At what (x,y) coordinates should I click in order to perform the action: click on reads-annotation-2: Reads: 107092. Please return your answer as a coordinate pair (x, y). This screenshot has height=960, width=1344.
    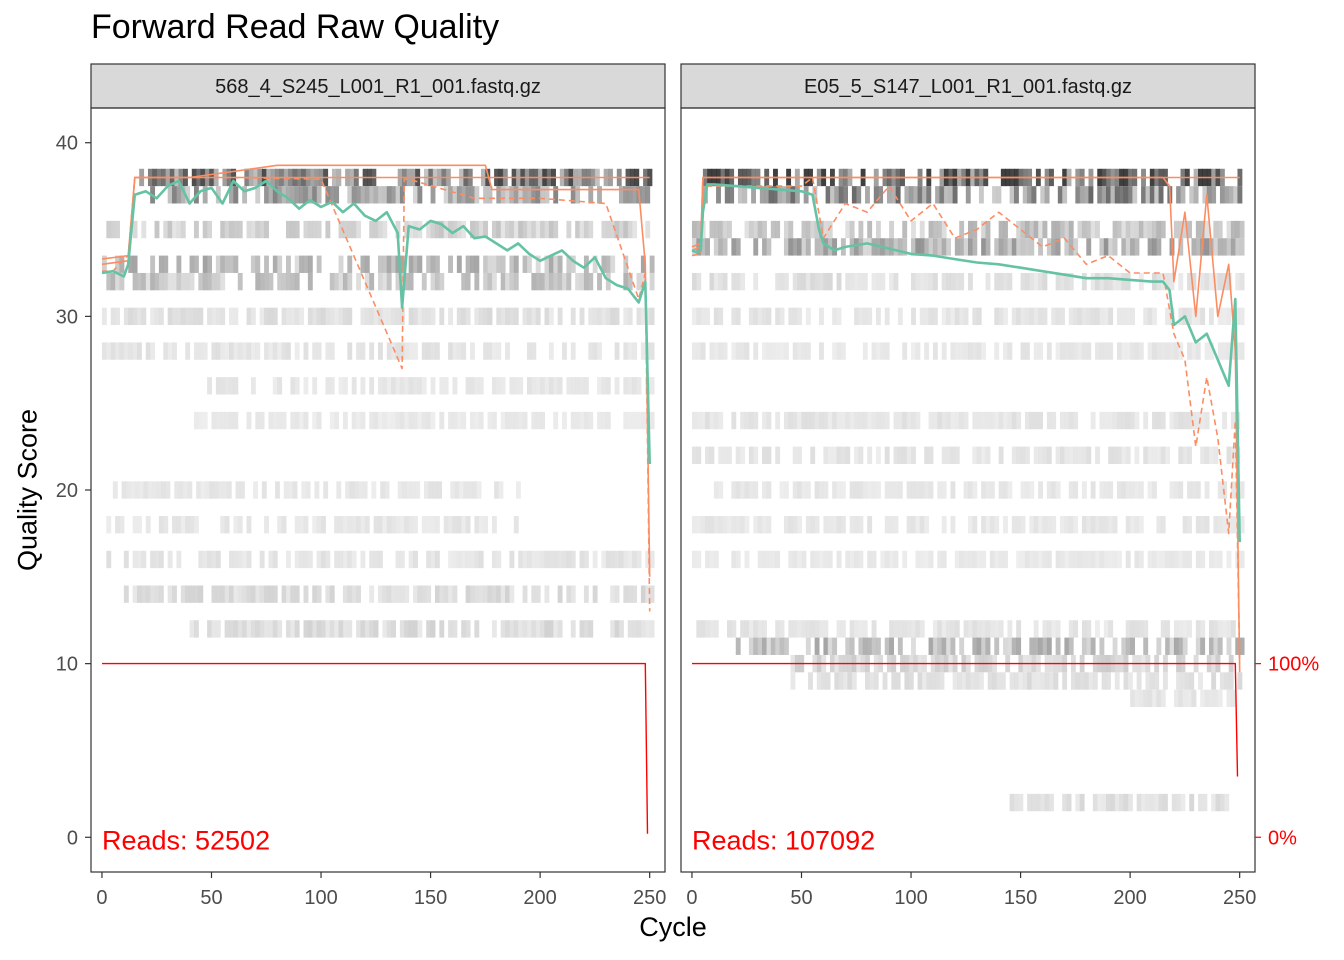
    Looking at the image, I should click on (783, 840).